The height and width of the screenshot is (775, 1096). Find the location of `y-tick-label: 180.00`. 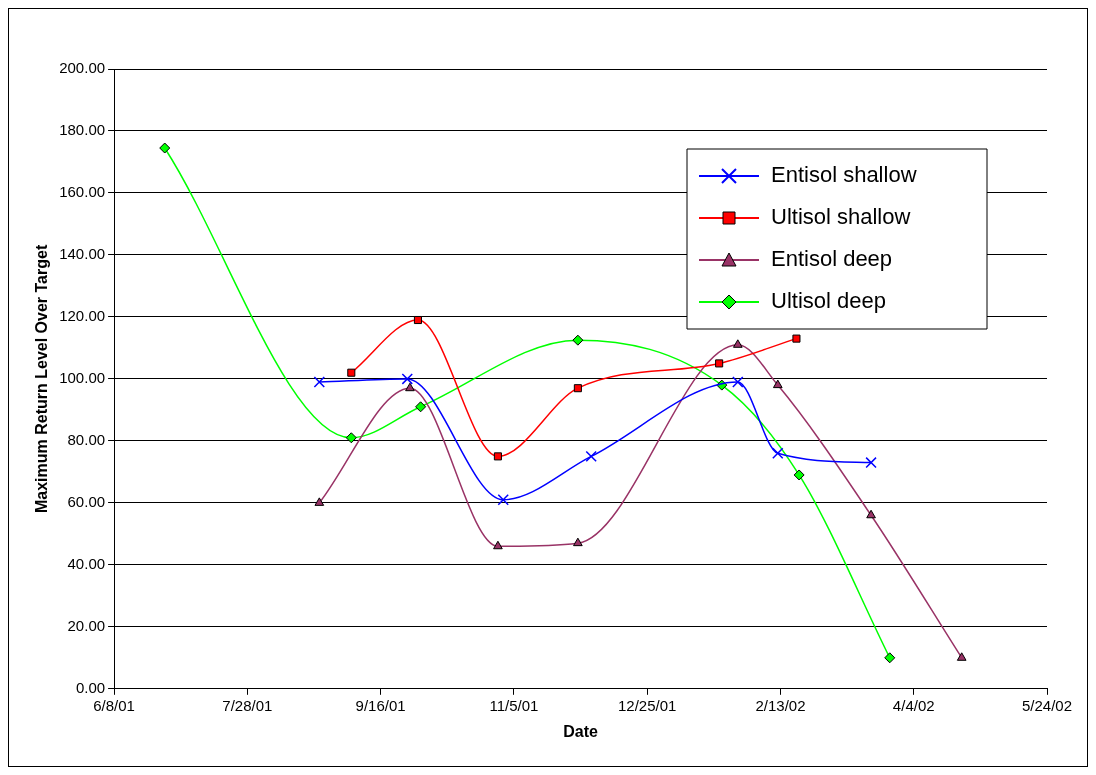

y-tick-label: 180.00 is located at coordinates (82, 130).